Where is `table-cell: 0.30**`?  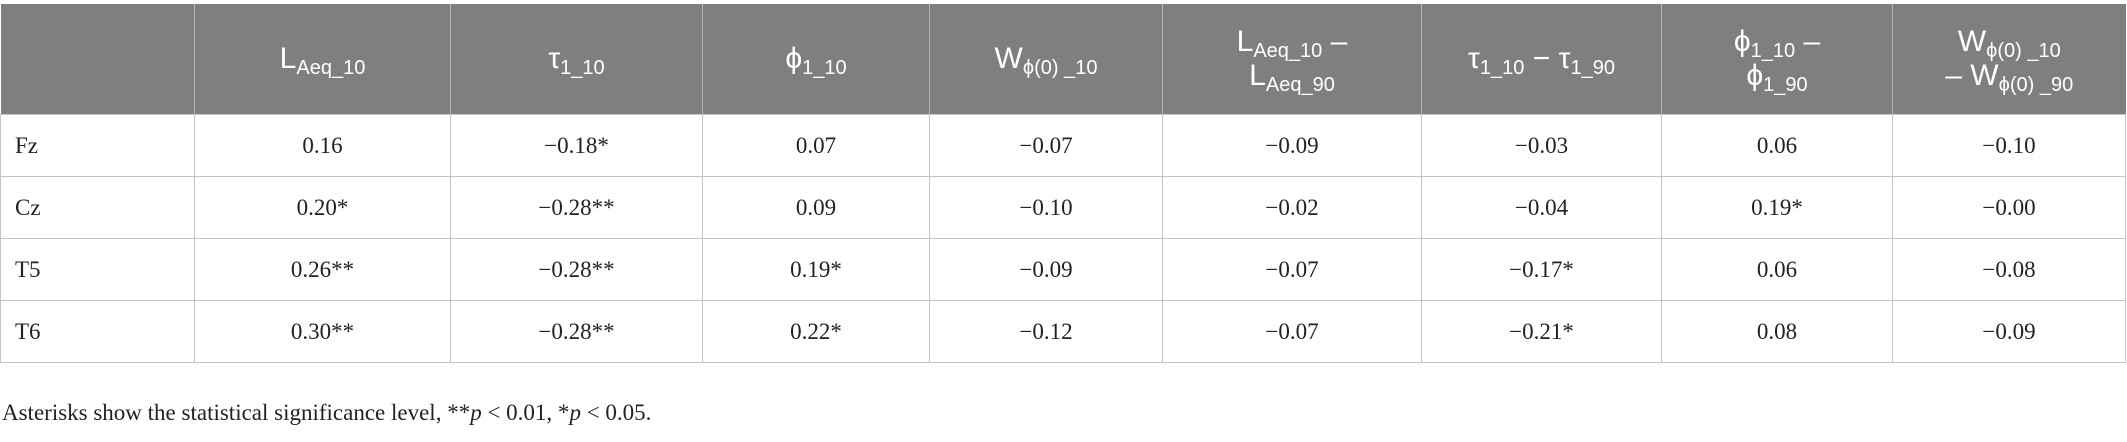
table-cell: 0.30** is located at coordinates (322, 331).